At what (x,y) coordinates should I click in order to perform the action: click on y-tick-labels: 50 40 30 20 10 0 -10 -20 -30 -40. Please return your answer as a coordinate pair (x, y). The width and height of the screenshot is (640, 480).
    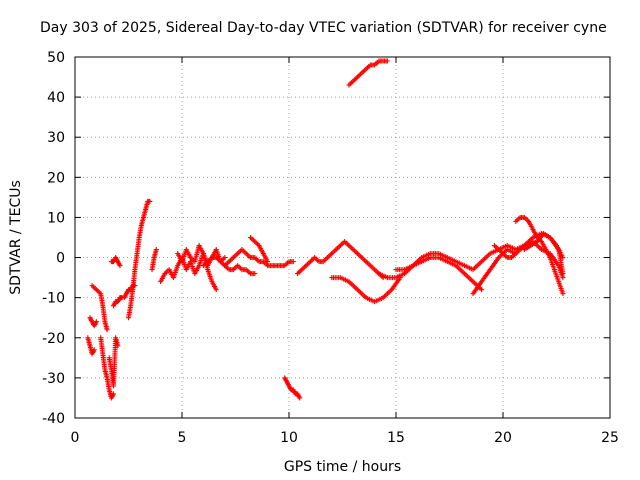
    Looking at the image, I should click on (53, 238).